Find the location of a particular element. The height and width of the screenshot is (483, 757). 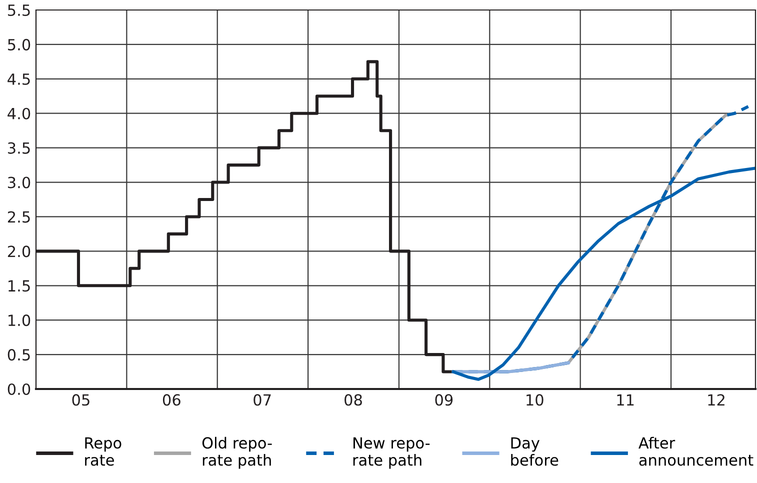

y-tick-label: 4.5 is located at coordinates (19, 79).